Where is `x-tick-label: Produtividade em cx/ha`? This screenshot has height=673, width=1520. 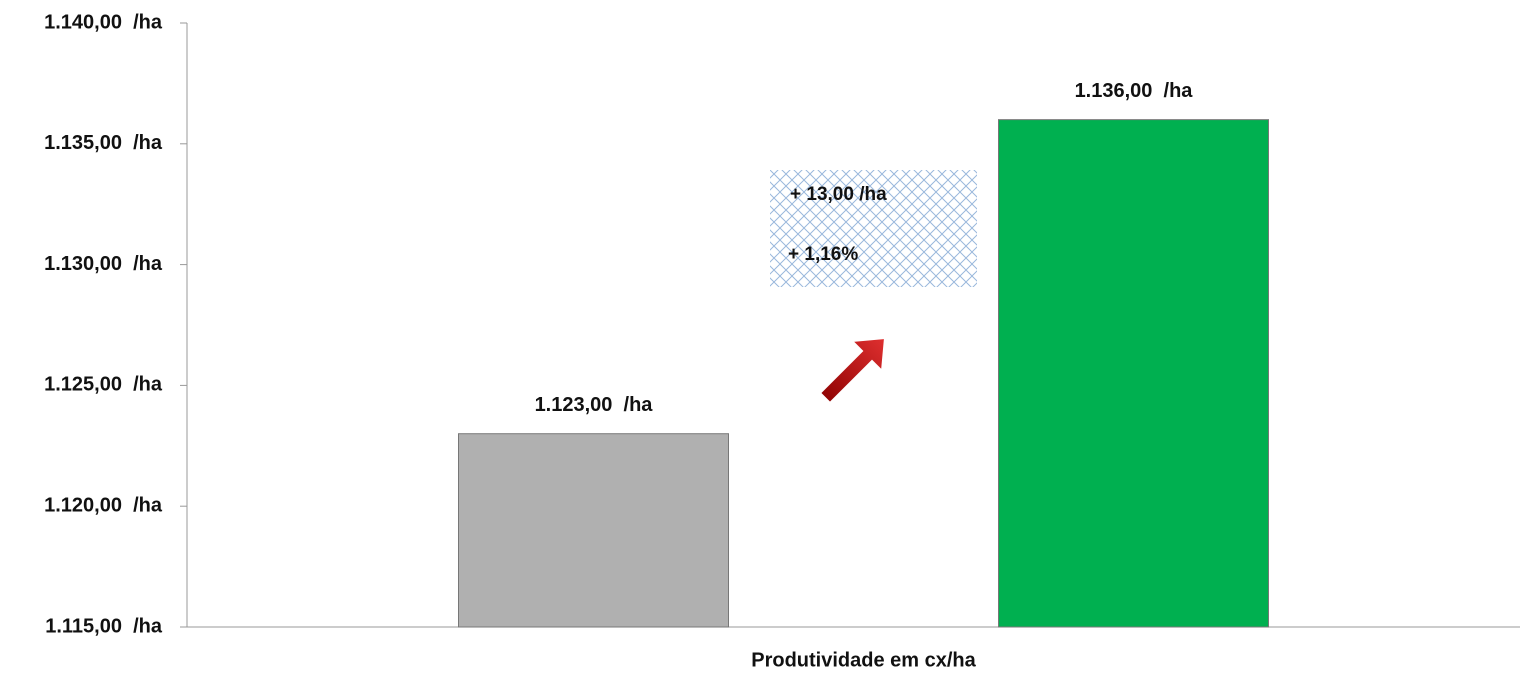
x-tick-label: Produtividade em cx/ha is located at coordinates (863, 660).